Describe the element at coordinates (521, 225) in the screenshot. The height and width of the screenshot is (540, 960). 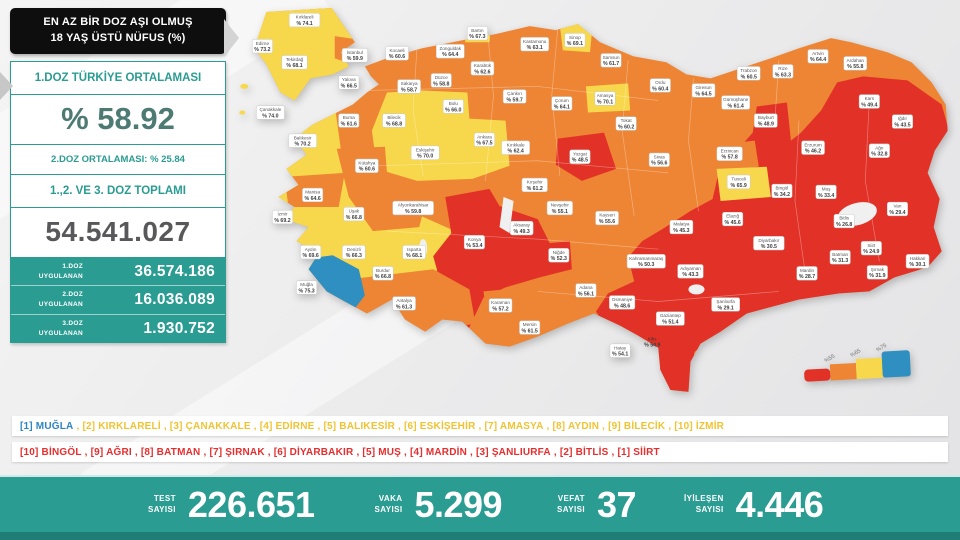
I see `svg-text: Aksaray` at that location.